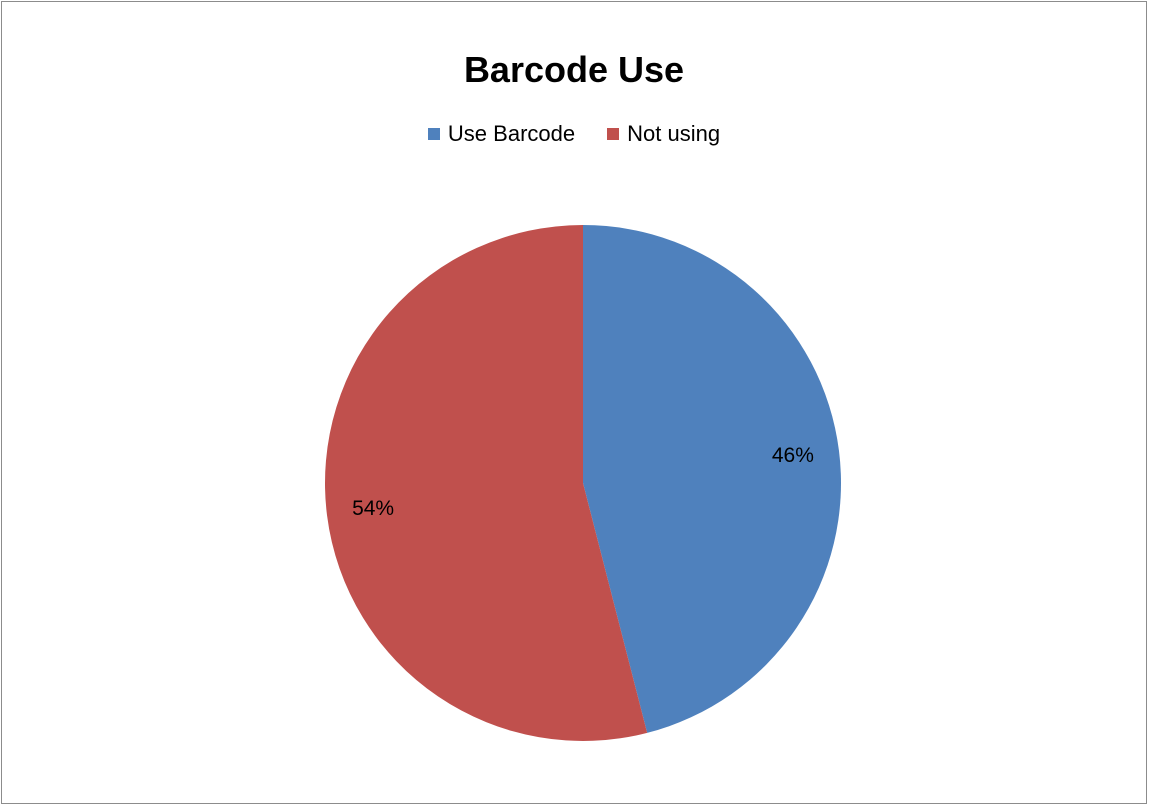 Image resolution: width=1150 pixels, height=807 pixels. Describe the element at coordinates (574, 69) in the screenshot. I see `chart-title: Barcode Use` at that location.